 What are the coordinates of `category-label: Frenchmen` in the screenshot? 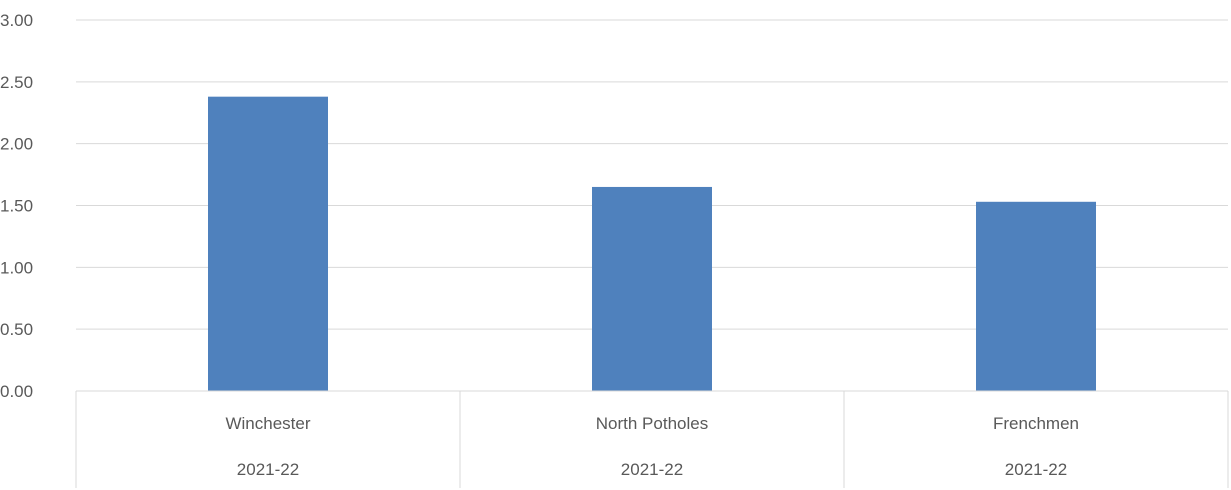 It's located at (1036, 423).